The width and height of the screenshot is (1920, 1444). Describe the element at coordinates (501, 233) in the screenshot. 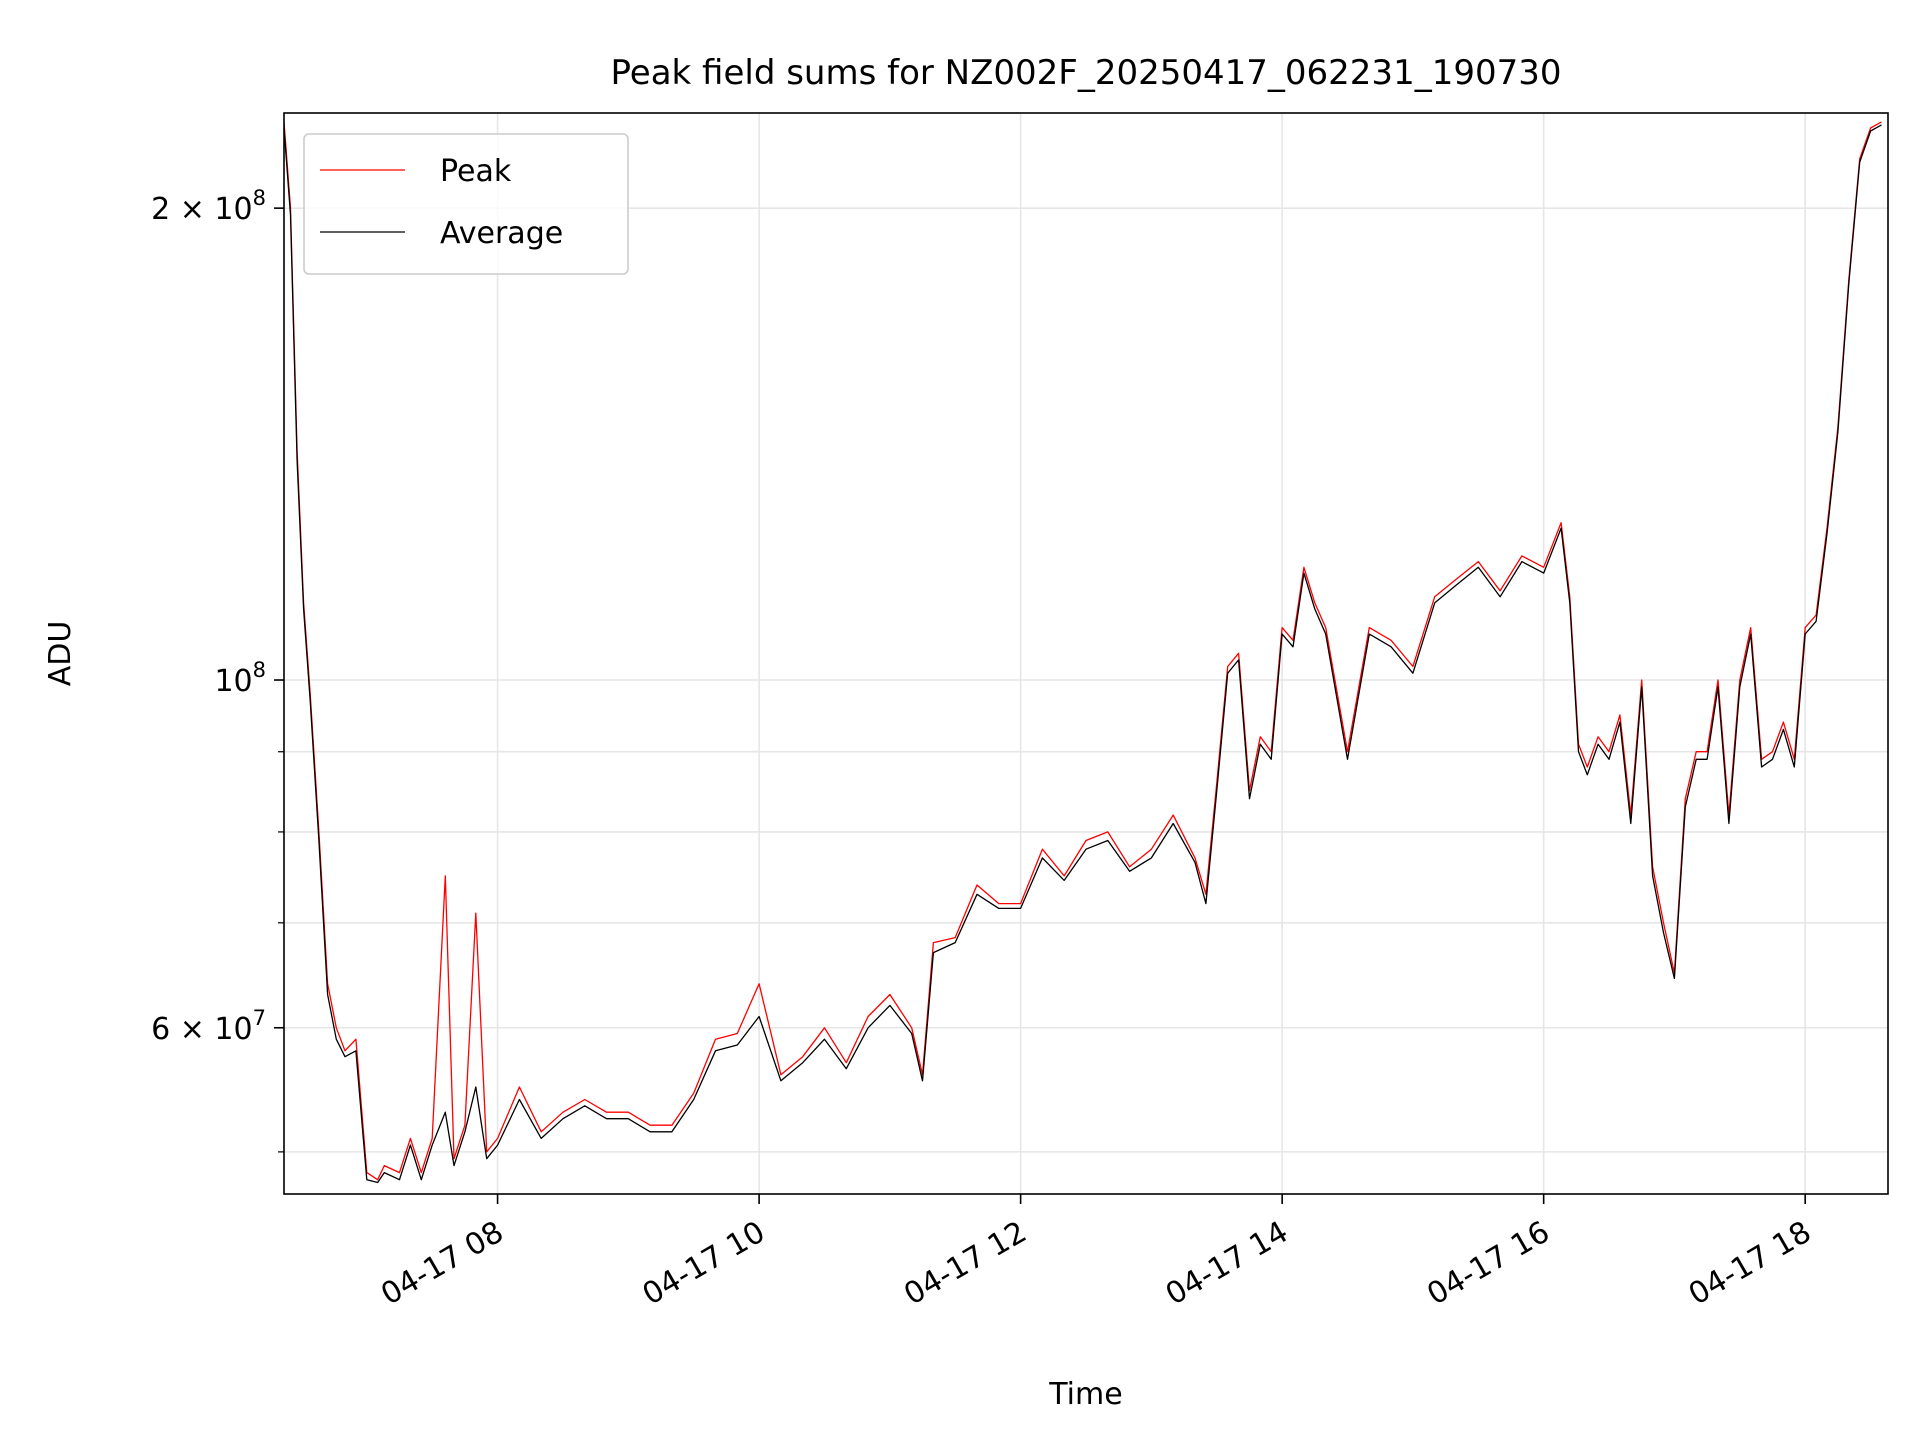

I see `legend-label-average: Average` at that location.